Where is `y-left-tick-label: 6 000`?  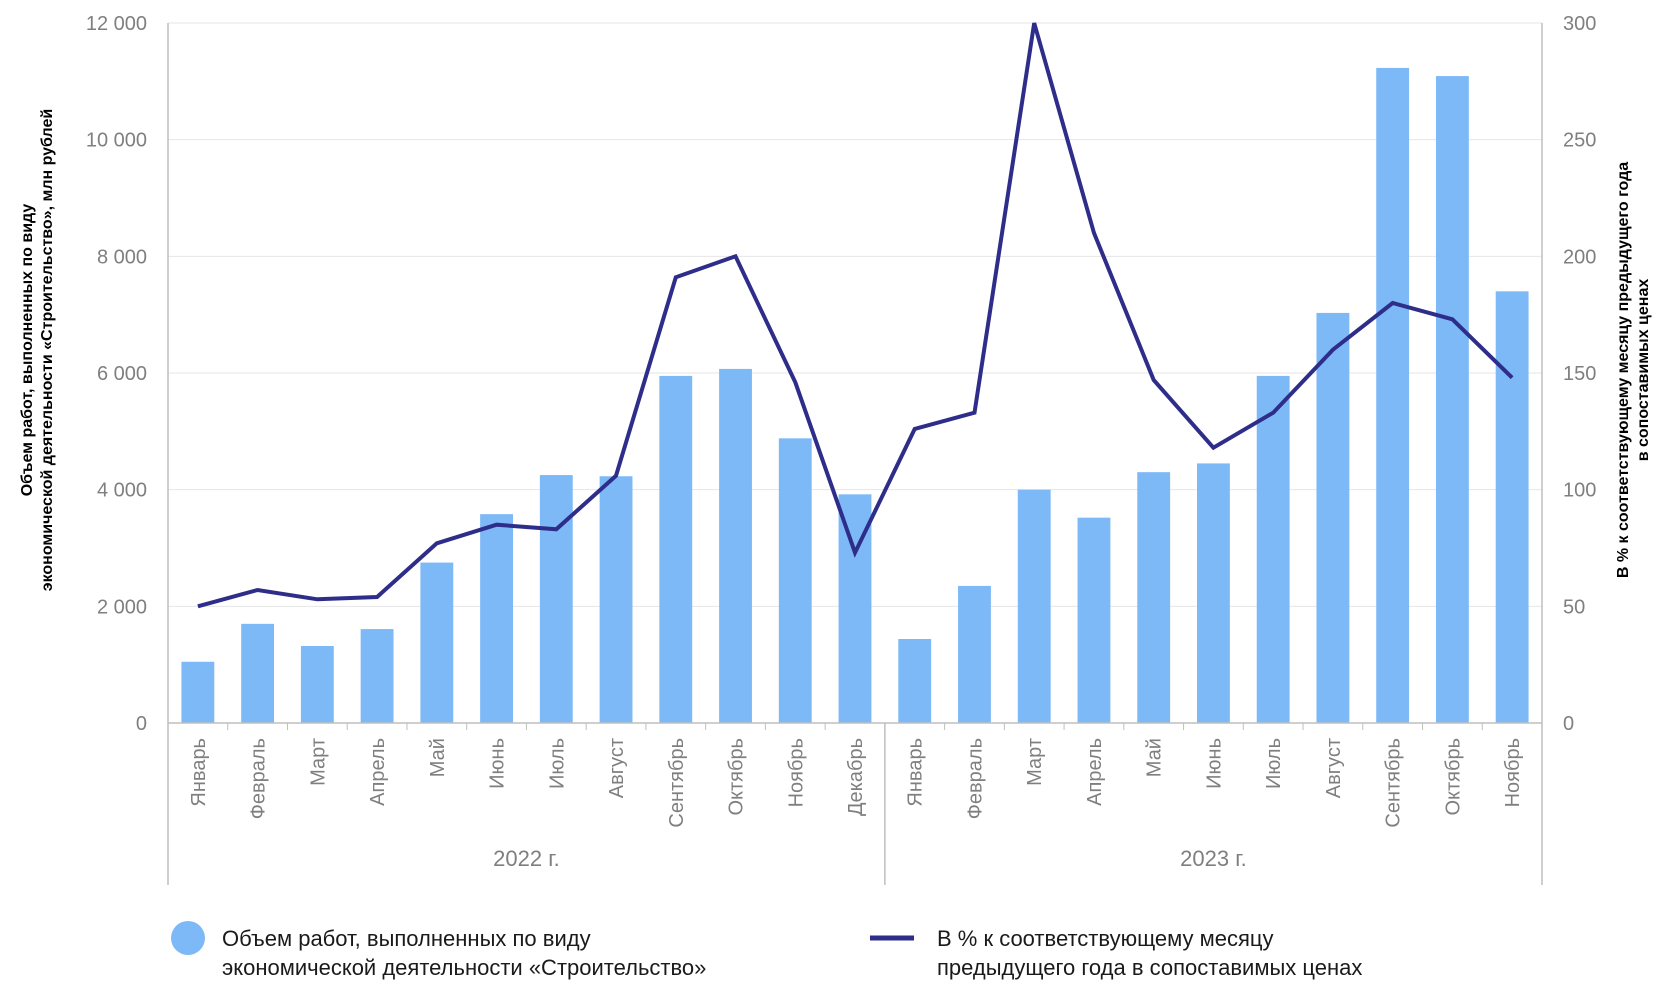
y-left-tick-label: 6 000 is located at coordinates (122, 374).